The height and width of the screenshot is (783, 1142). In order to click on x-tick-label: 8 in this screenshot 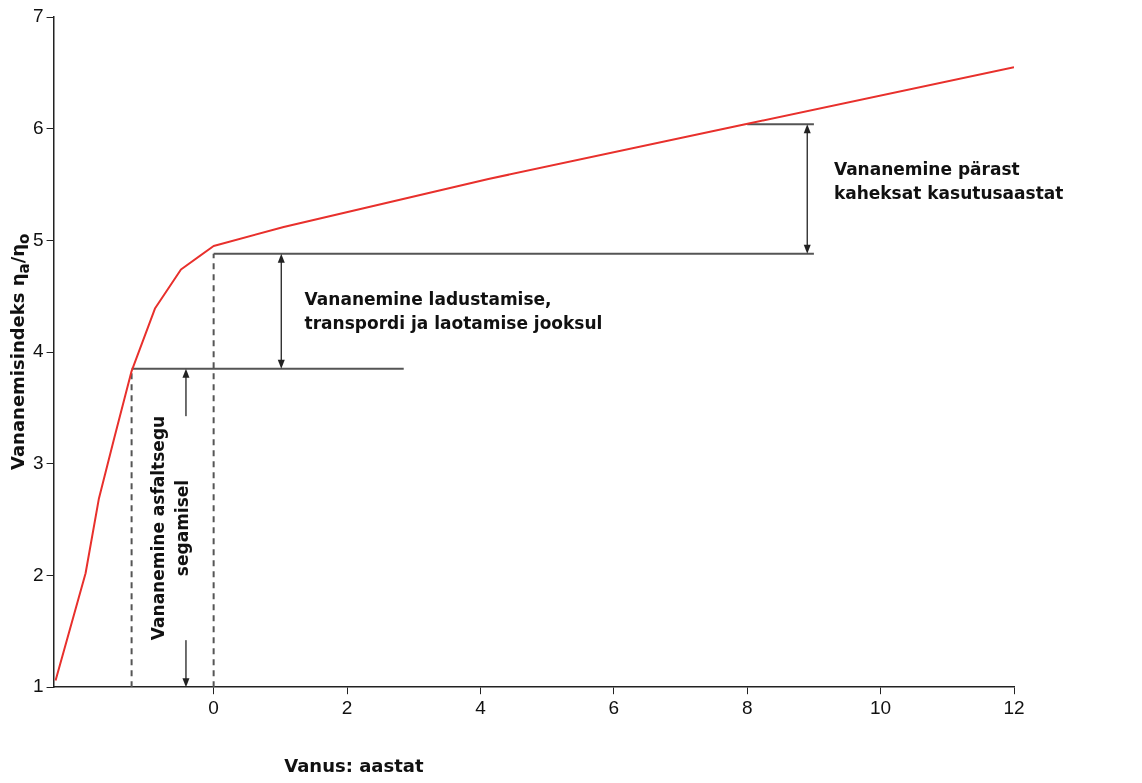, I will do `click(747, 707)`.